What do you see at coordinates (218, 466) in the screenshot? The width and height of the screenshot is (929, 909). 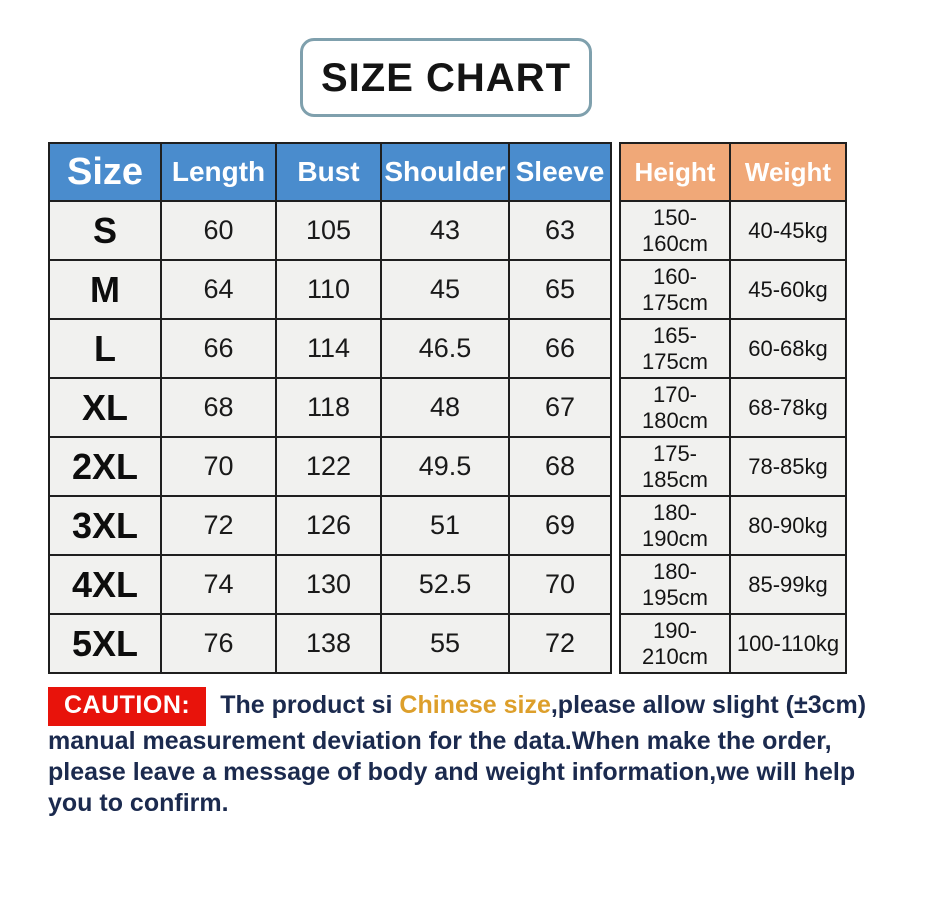 I see `cell-length: 70` at bounding box center [218, 466].